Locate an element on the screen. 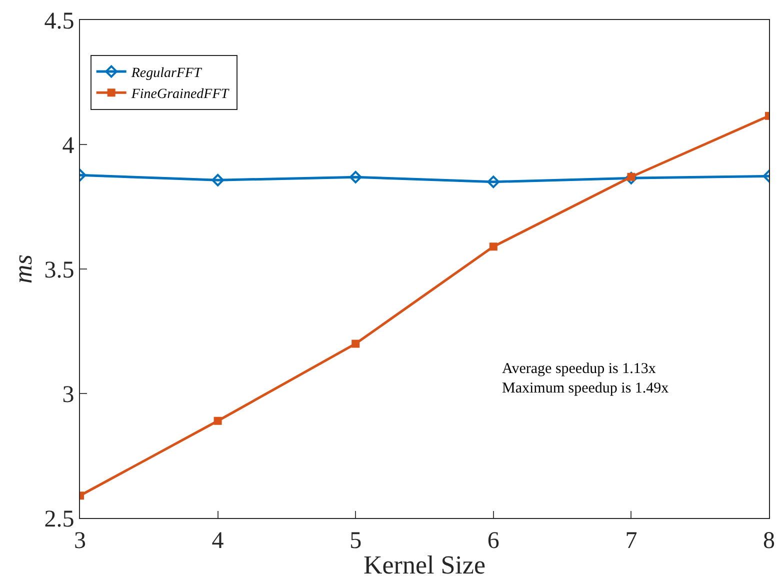  y-tick-label: 3 is located at coordinates (68, 395).